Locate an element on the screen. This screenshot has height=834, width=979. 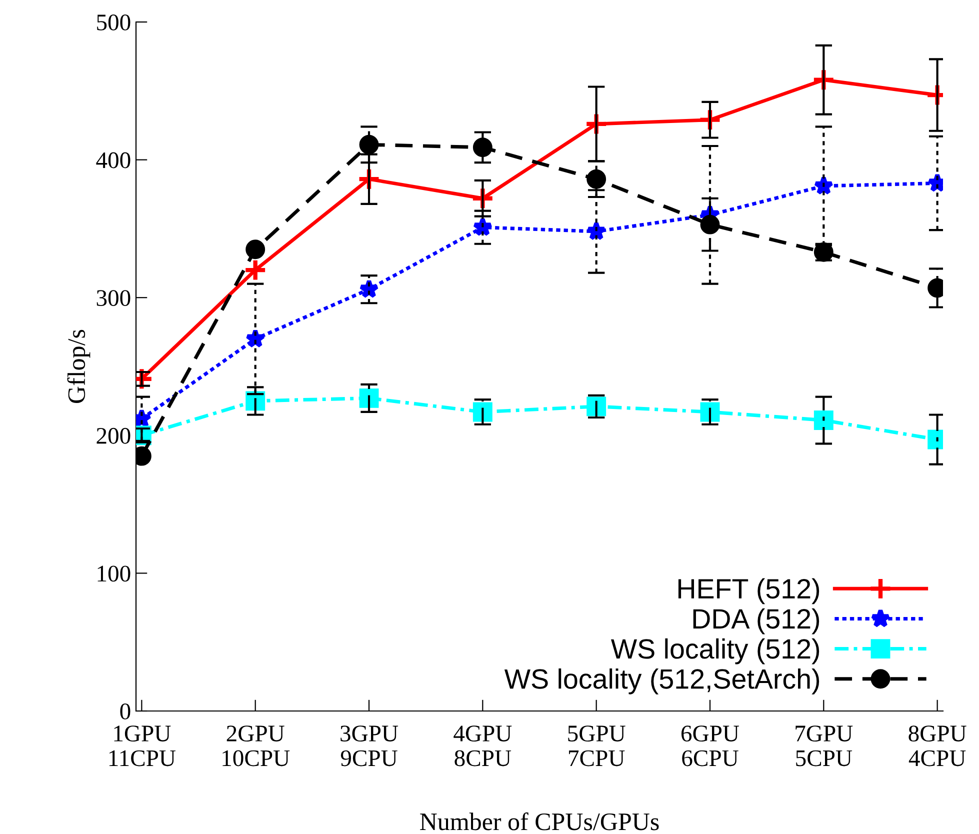
x-tick-label: 6GPU 6CPU is located at coordinates (710, 746).